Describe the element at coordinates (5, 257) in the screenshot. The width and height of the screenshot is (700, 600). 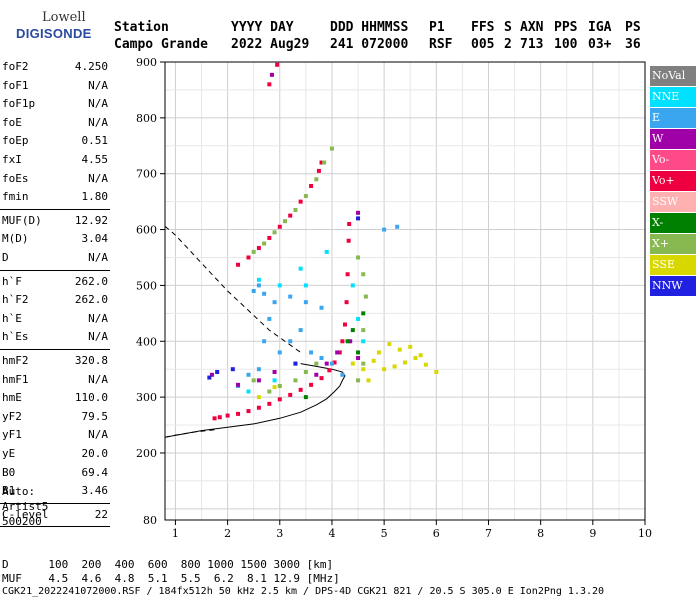
I see `param-key: D` at that location.